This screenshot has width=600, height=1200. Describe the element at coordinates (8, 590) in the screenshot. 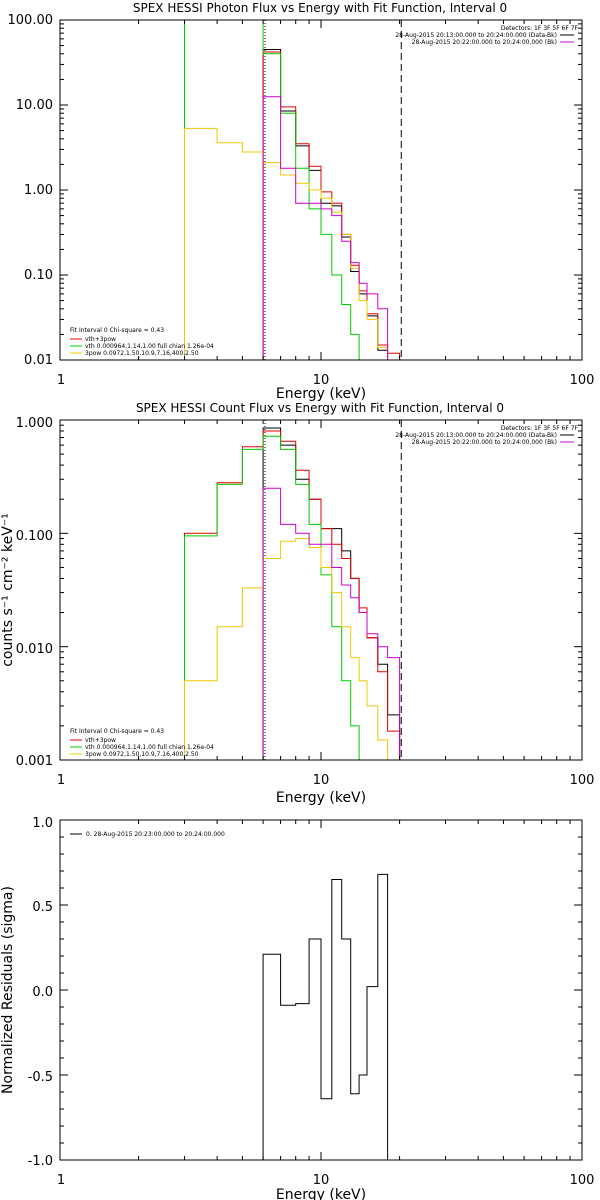

I see `y-axis-label: counts s⁻¹ cm⁻² keV⁻¹` at that location.